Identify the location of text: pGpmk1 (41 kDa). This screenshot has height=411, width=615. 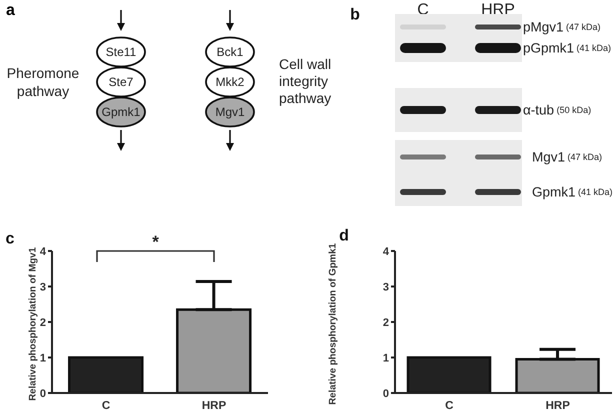
(567, 48).